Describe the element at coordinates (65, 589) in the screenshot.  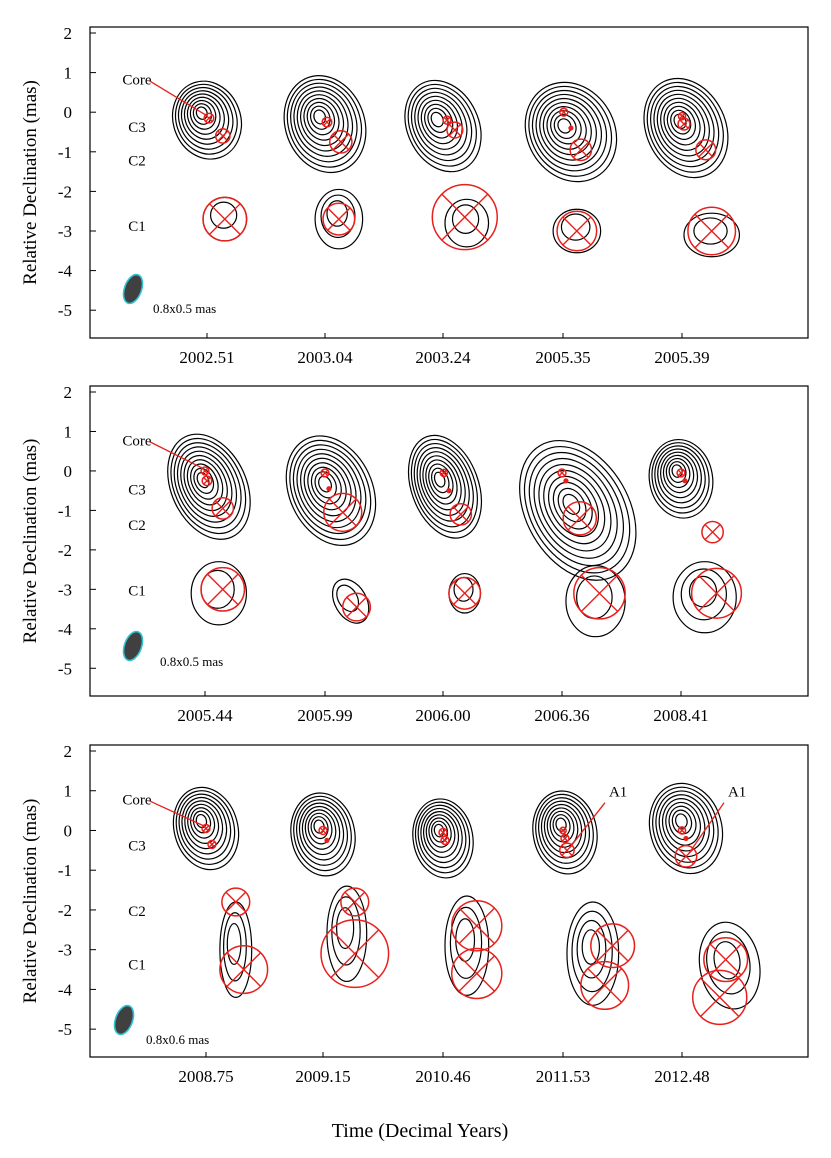
I see `y-tick-label: -3` at that location.